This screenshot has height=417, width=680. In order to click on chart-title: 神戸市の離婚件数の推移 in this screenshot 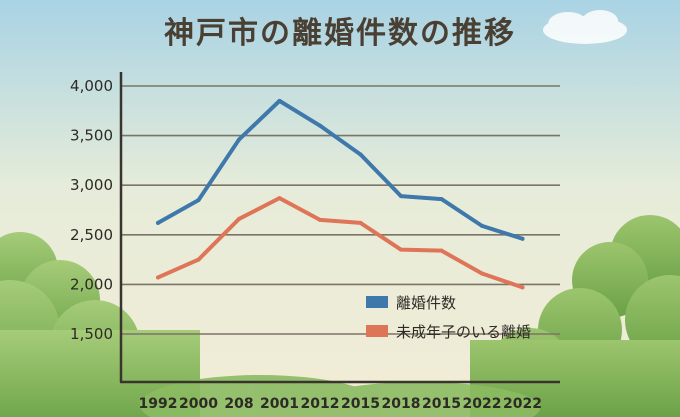, I will do `click(340, 33)`.